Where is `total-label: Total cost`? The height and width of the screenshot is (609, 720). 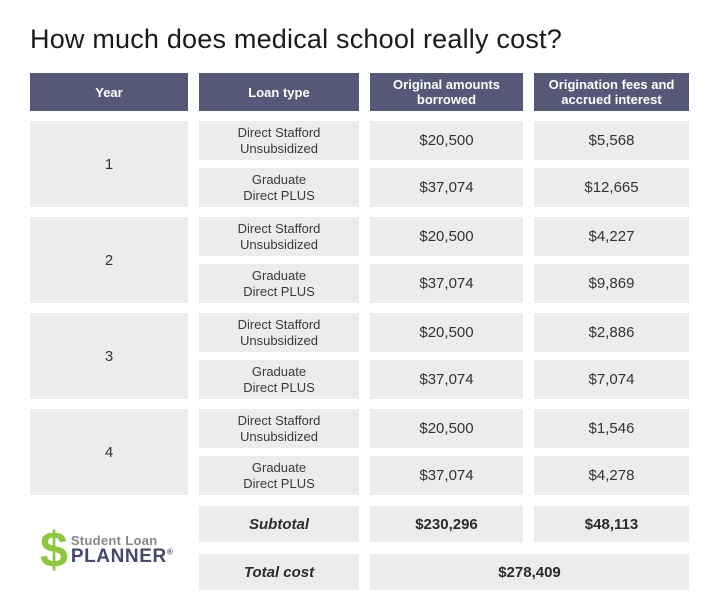 total-label: Total cost is located at coordinates (279, 572).